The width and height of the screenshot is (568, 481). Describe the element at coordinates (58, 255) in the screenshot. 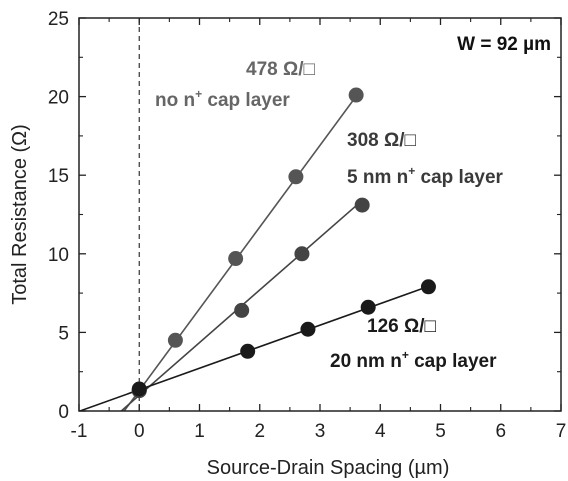

I see `y-tick-label-2: 10` at that location.